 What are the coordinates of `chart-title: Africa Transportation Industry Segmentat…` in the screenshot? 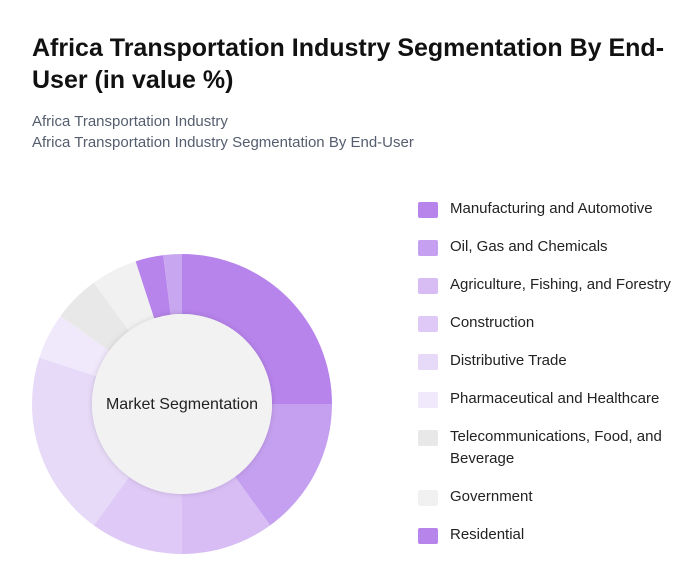 It's located at (348, 64).